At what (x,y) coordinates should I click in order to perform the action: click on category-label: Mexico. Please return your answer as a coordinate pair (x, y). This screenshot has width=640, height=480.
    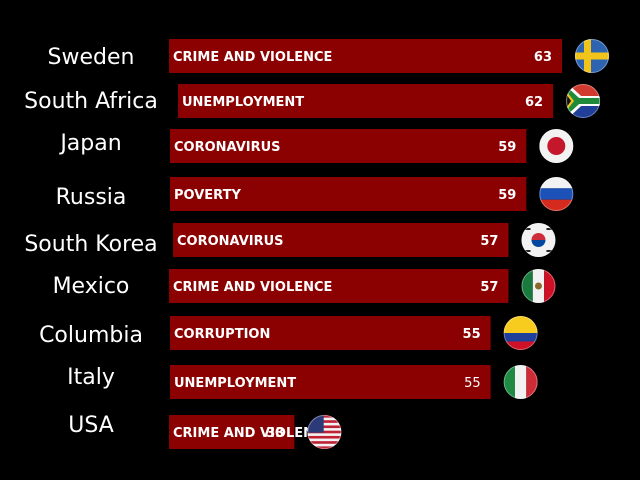
    Looking at the image, I should click on (91, 286).